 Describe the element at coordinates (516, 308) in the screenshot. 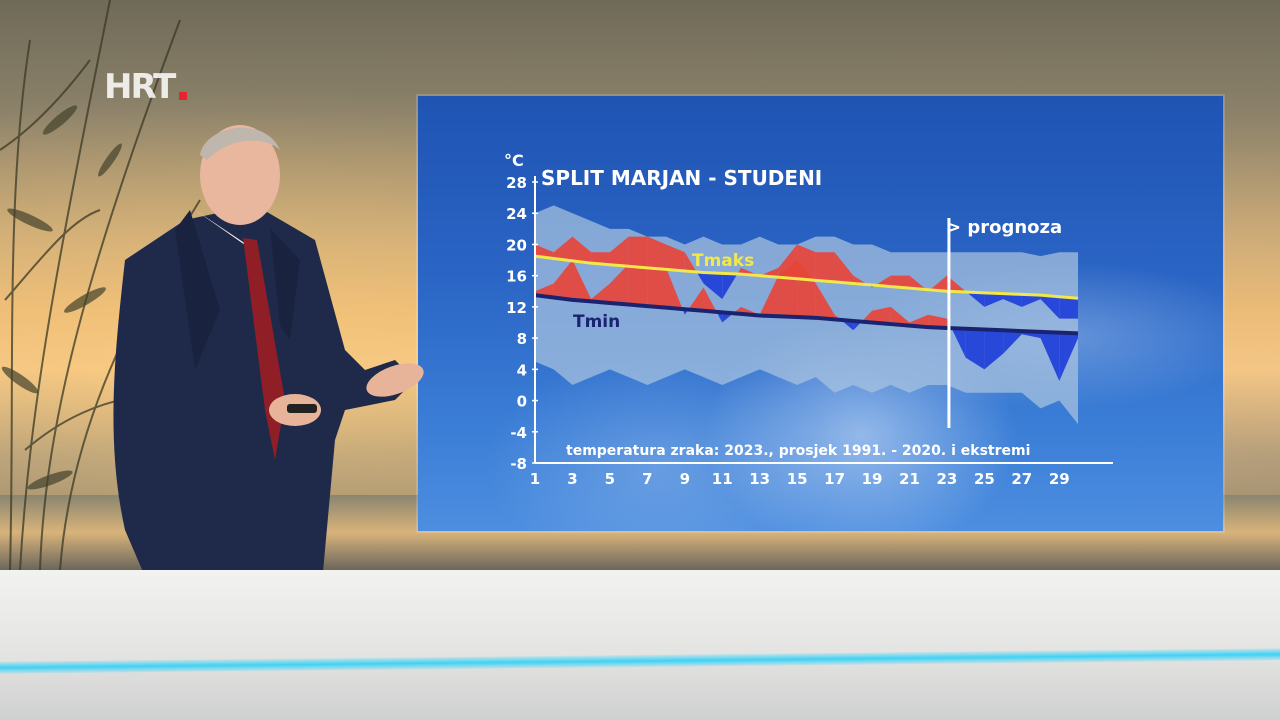

I see `y-tick-label: 12` at that location.